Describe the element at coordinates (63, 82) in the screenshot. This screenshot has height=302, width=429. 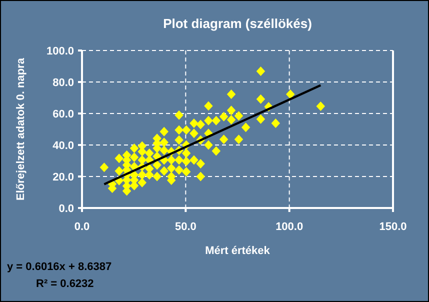
I see `y-tick-label: 80.0` at that location.